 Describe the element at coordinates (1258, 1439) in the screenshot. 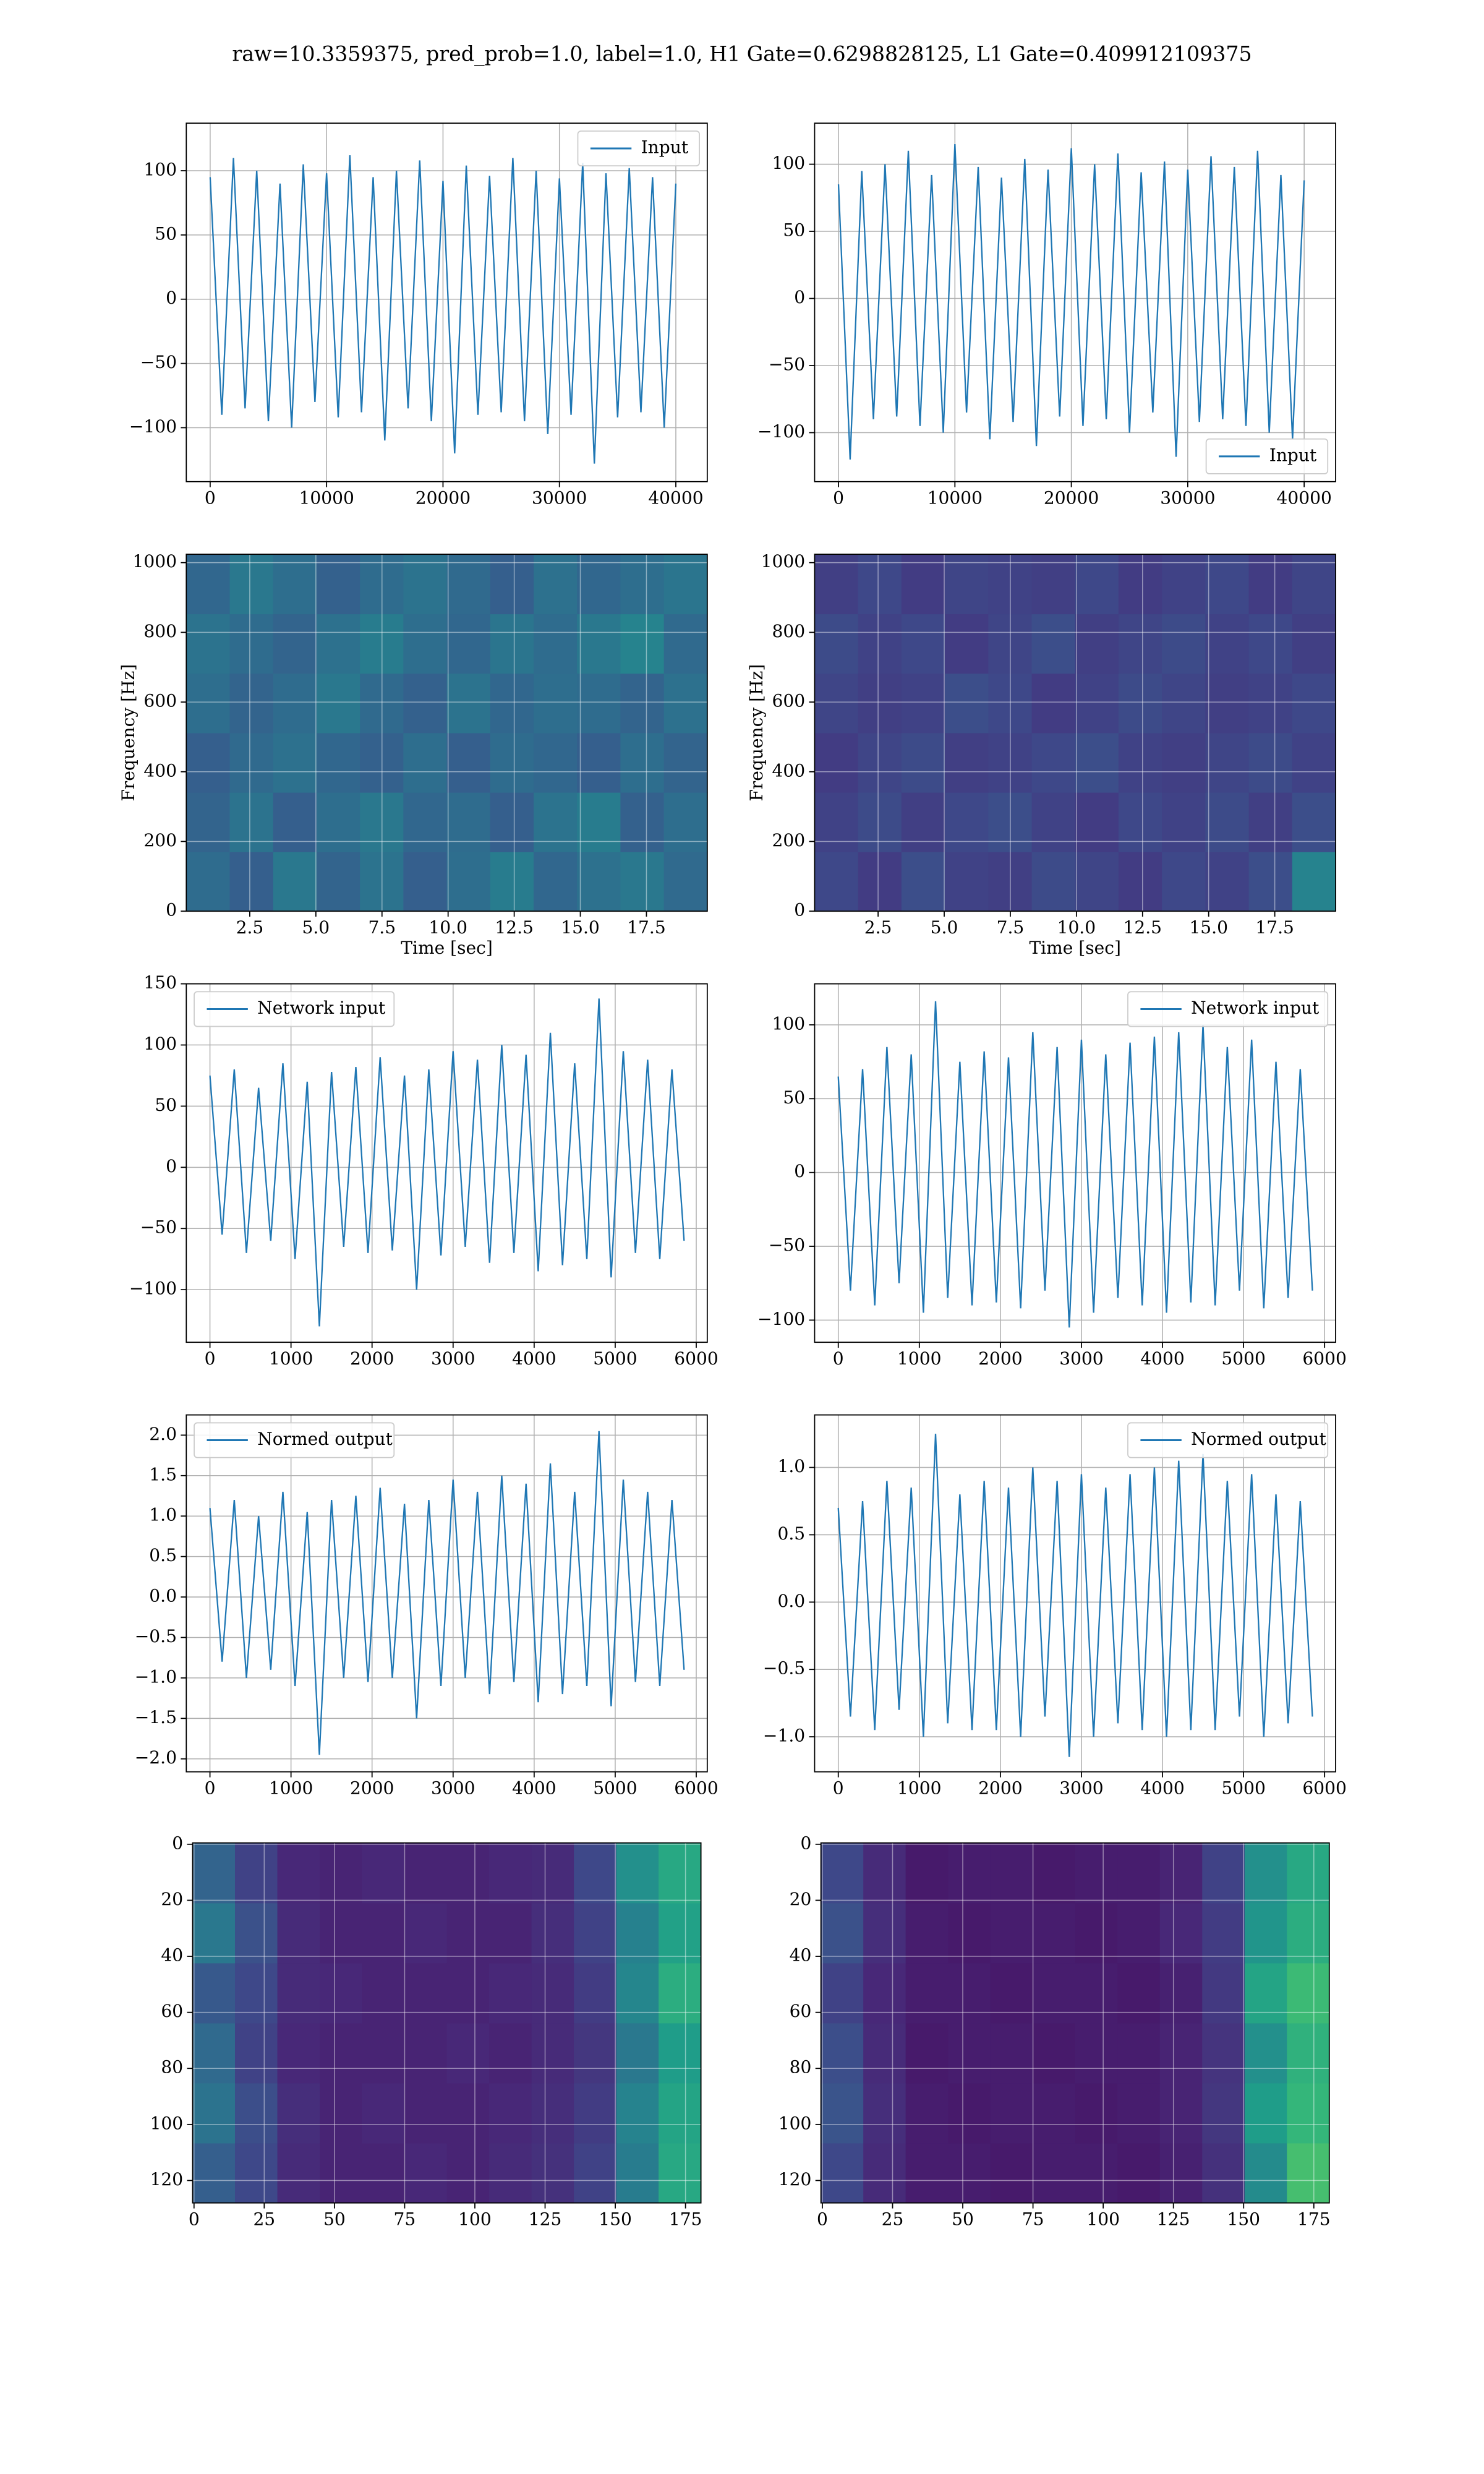

I see `legend-label: Normed output` at that location.